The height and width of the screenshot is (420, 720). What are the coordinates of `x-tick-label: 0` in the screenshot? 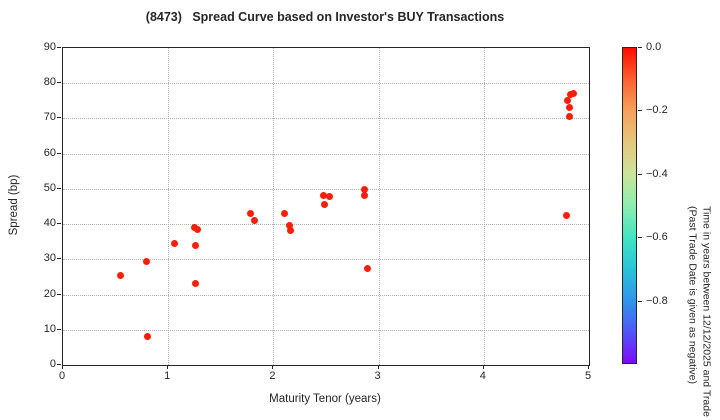 It's located at (62, 376).